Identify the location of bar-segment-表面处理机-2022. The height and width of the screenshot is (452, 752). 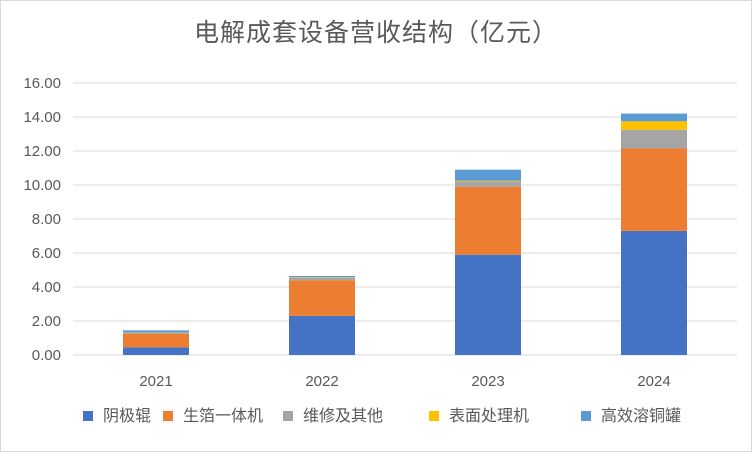
(322, 277).